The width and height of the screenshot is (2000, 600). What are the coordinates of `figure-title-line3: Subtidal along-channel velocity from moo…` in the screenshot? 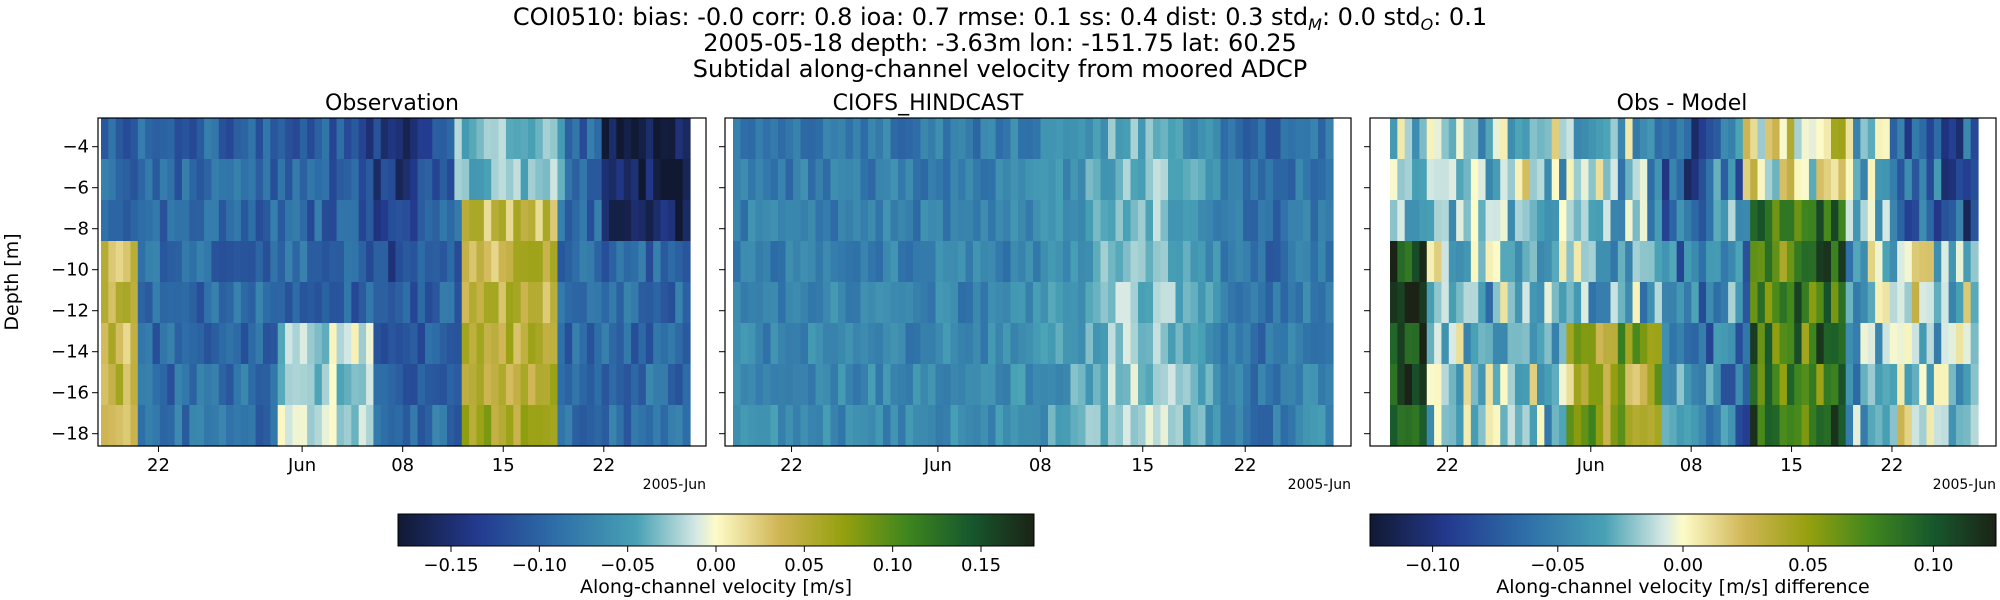 It's located at (1000, 69).